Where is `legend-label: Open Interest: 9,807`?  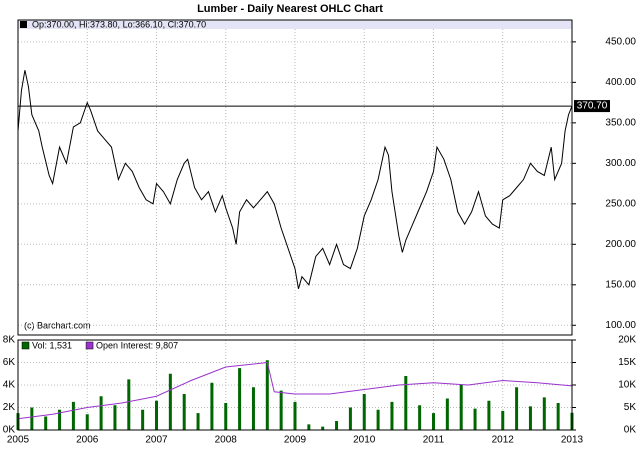
legend-label: Open Interest: 9,807 is located at coordinates (137, 345).